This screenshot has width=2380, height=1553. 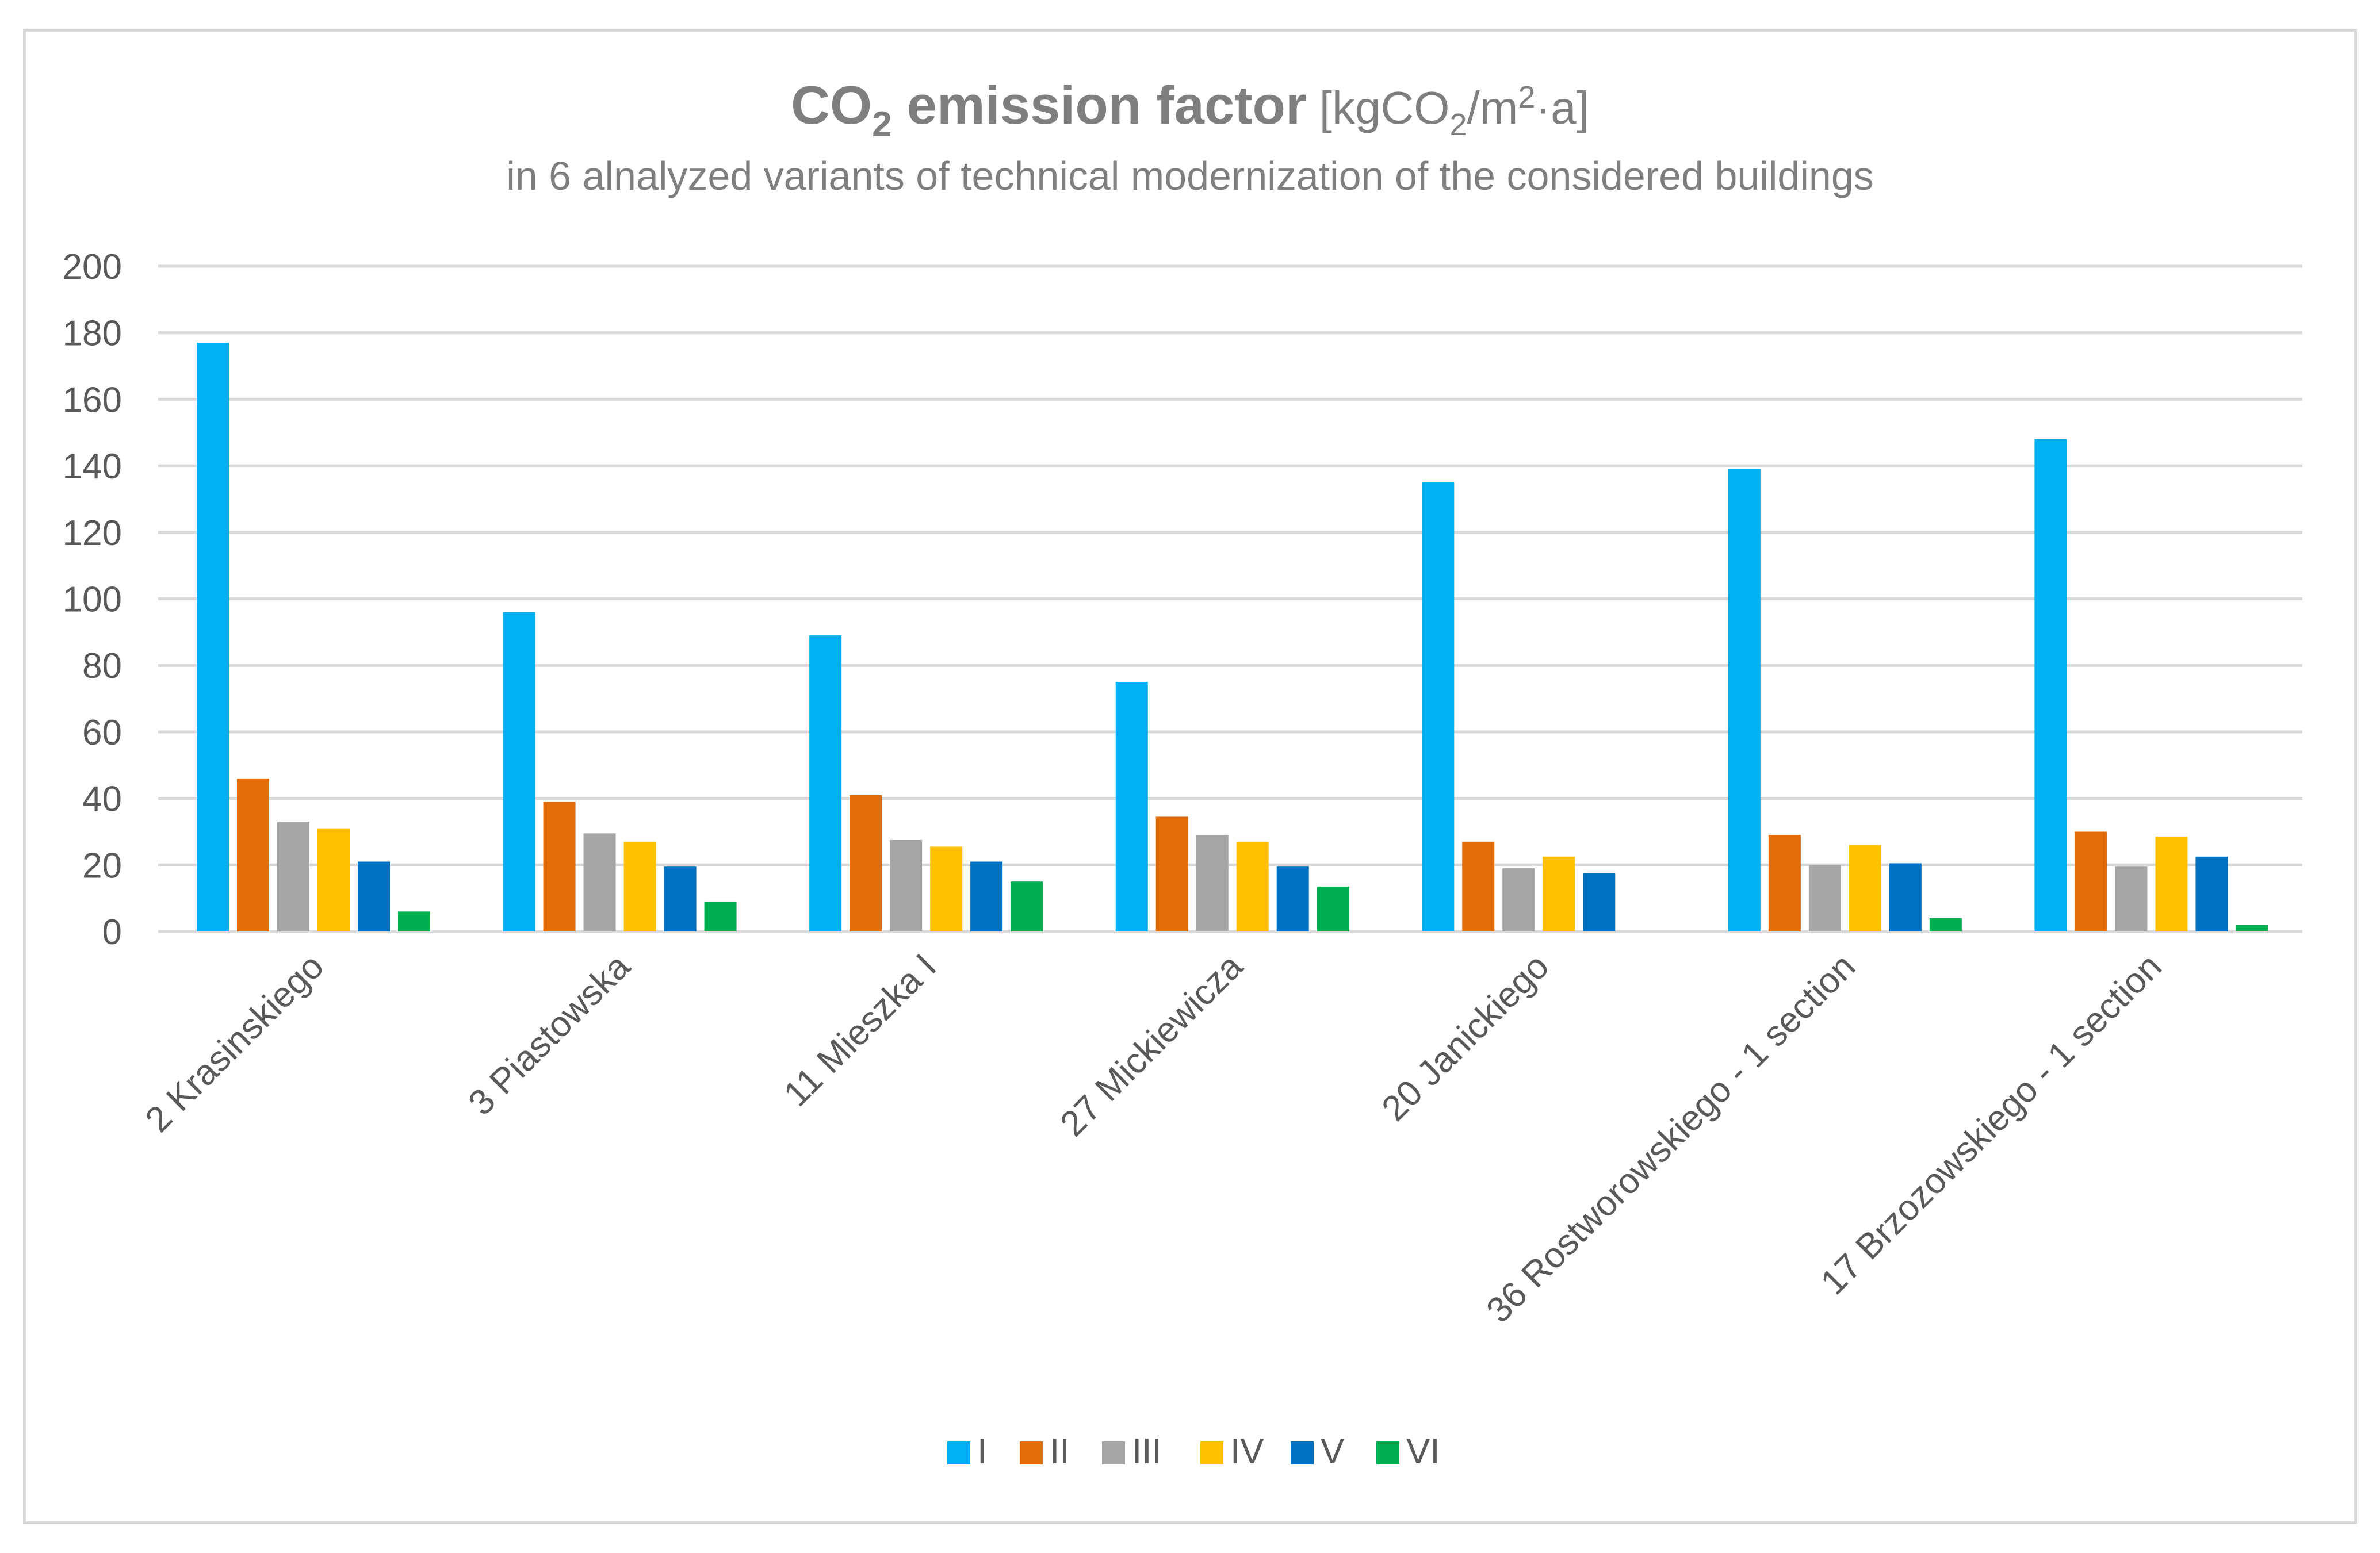 What do you see at coordinates (1991, 1124) in the screenshot?
I see `category-label: 17 Brzozowskiego - 1 section` at bounding box center [1991, 1124].